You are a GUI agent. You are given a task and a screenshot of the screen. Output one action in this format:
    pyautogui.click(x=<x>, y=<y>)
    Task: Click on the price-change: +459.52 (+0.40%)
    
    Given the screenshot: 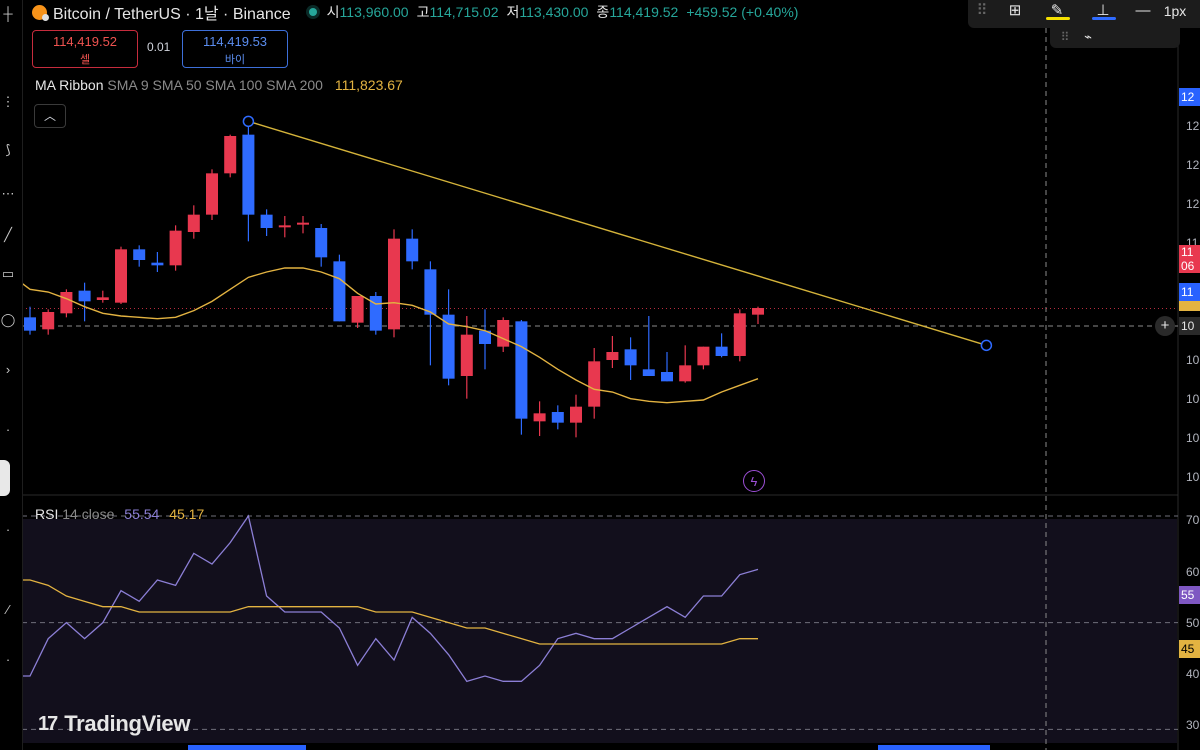 What is the action you would take?
    pyautogui.click(x=742, y=12)
    